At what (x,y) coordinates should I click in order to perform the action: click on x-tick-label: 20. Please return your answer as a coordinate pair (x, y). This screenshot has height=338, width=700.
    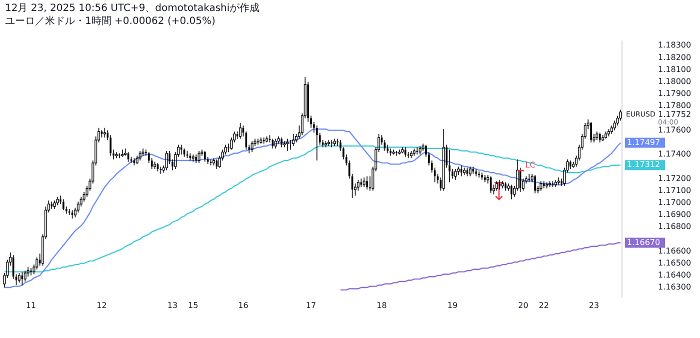
    Looking at the image, I should click on (523, 305).